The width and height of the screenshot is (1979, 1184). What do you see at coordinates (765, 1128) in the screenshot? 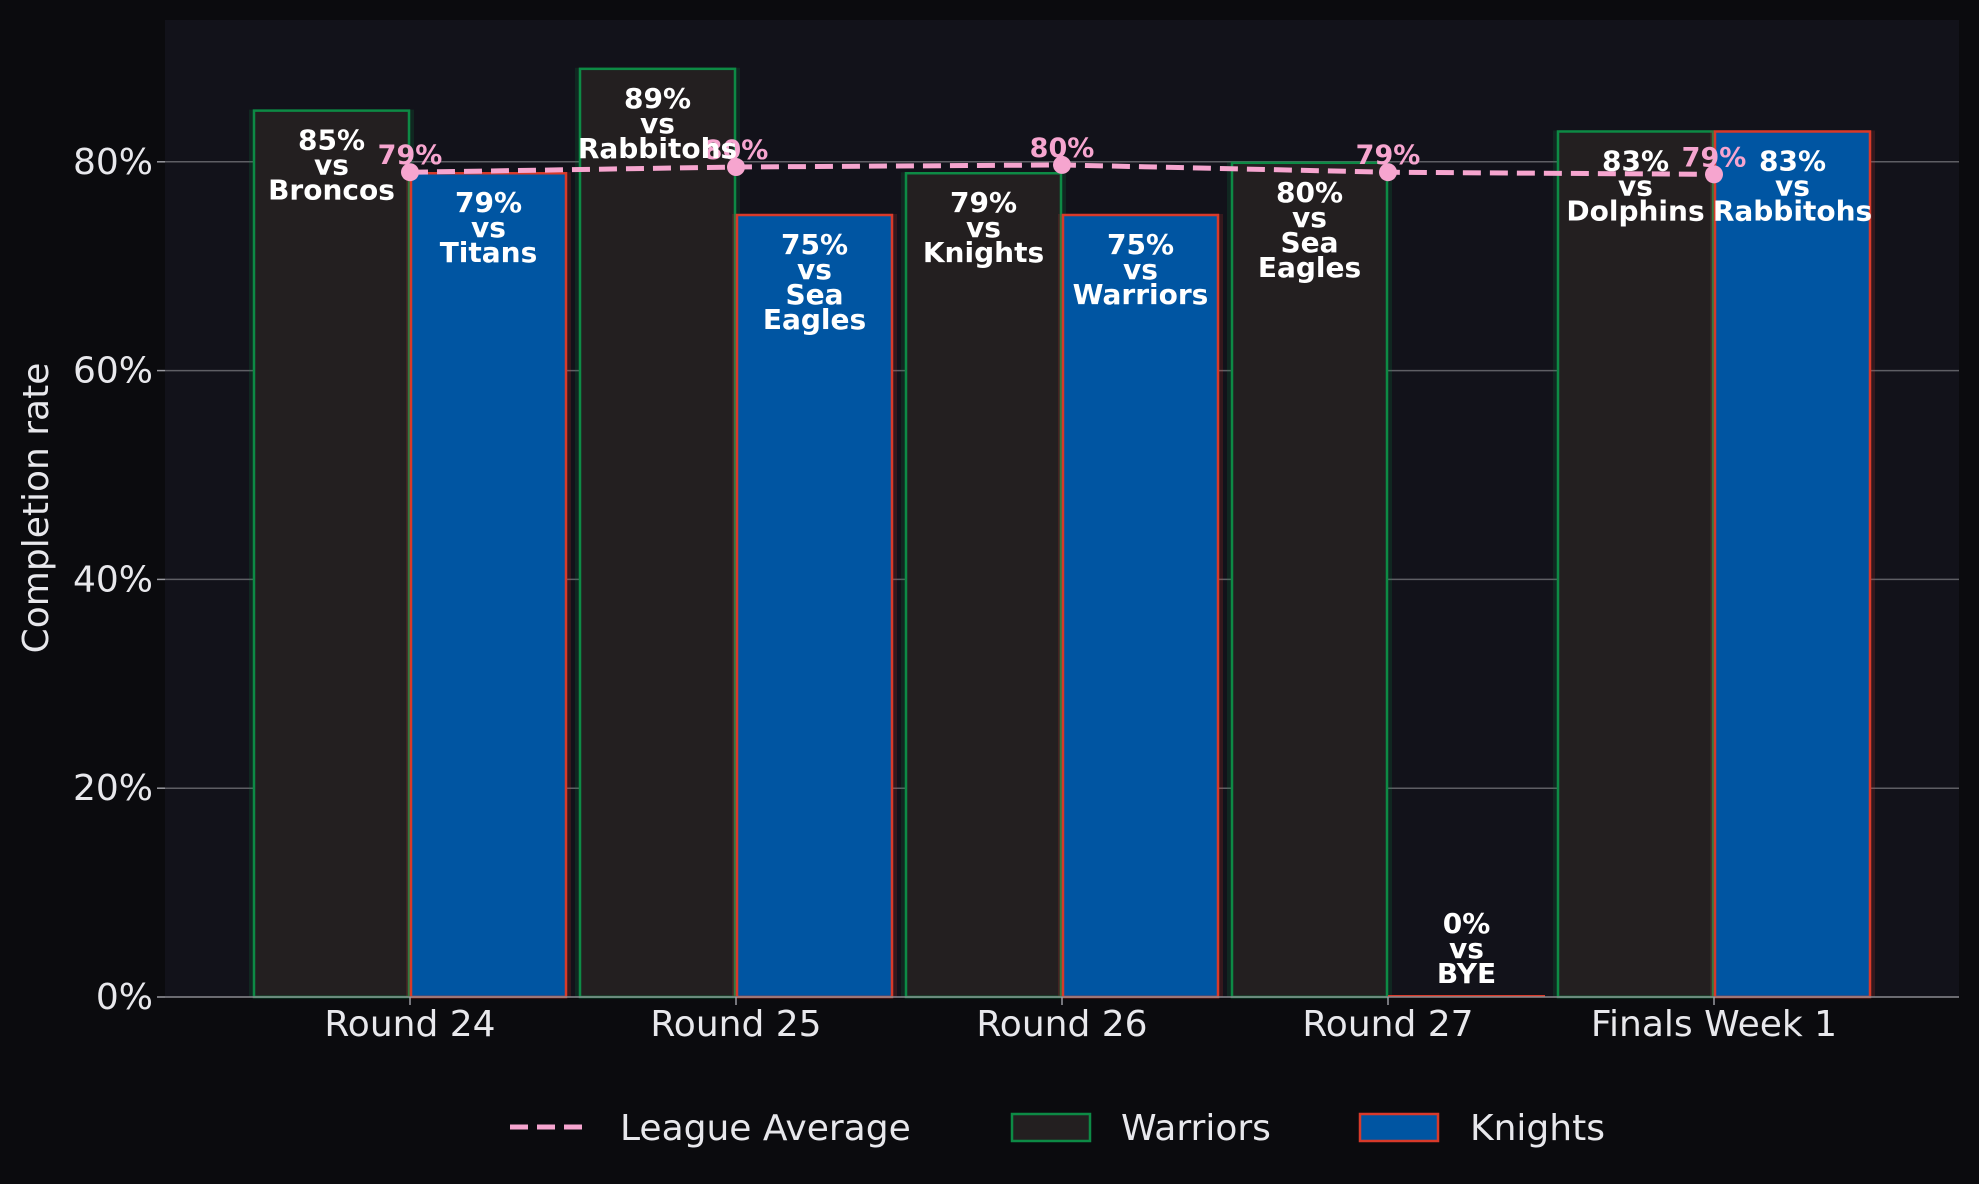
I see `legend-label-league-average: League Average` at bounding box center [765, 1128].